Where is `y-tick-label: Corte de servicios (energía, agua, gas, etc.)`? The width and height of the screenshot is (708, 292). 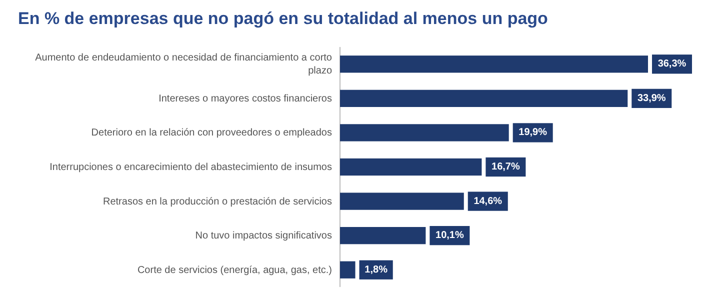
y-tick-label: Corte de servicios (energía, agua, gas, etc.) is located at coordinates (234, 270).